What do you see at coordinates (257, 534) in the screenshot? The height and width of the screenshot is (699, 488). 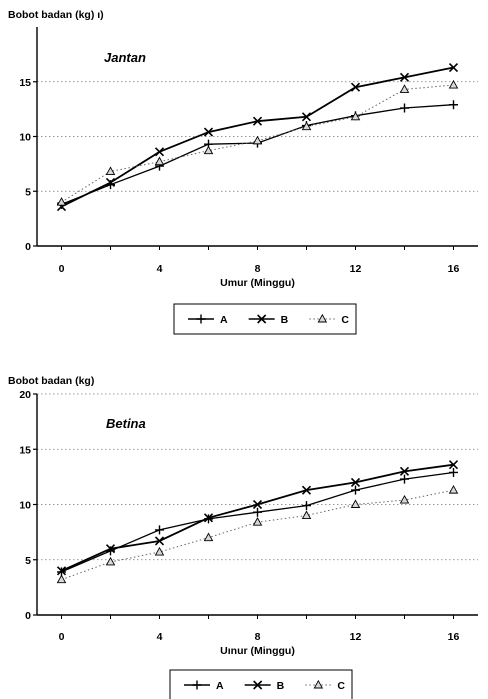 I see `series-C` at bounding box center [257, 534].